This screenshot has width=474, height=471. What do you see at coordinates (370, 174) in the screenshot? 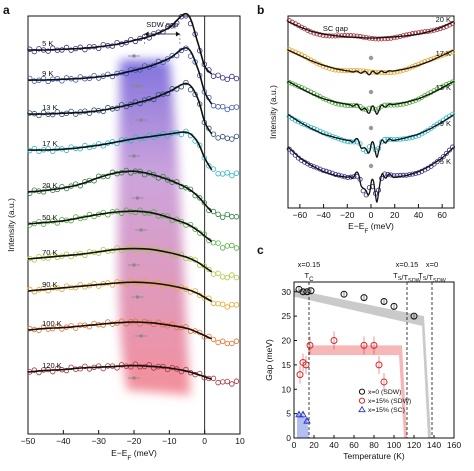
I see `fit-curve-5K` at bounding box center [370, 174].